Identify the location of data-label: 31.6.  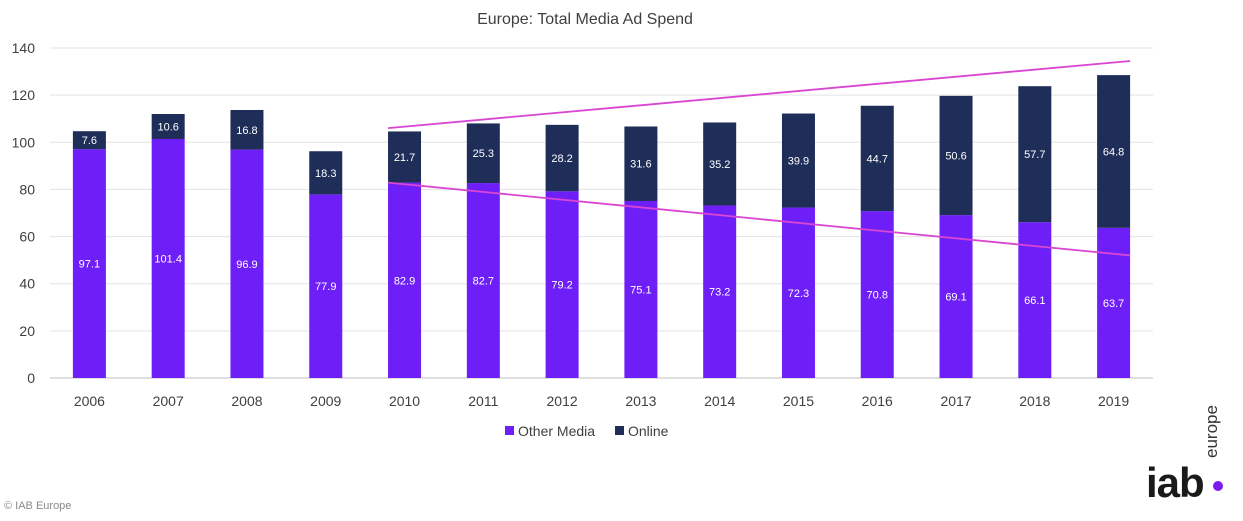
(640, 165).